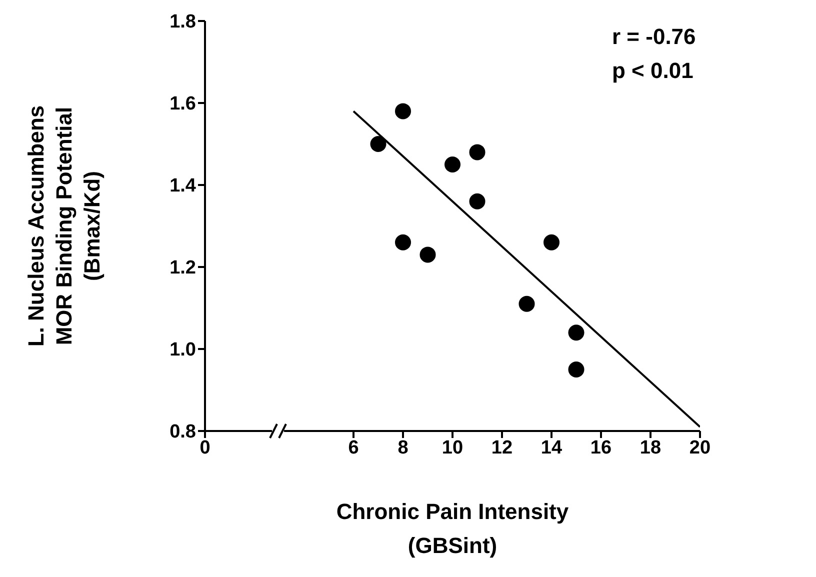  Describe the element at coordinates (453, 447) in the screenshot. I see `x-tick-label: 10` at that location.